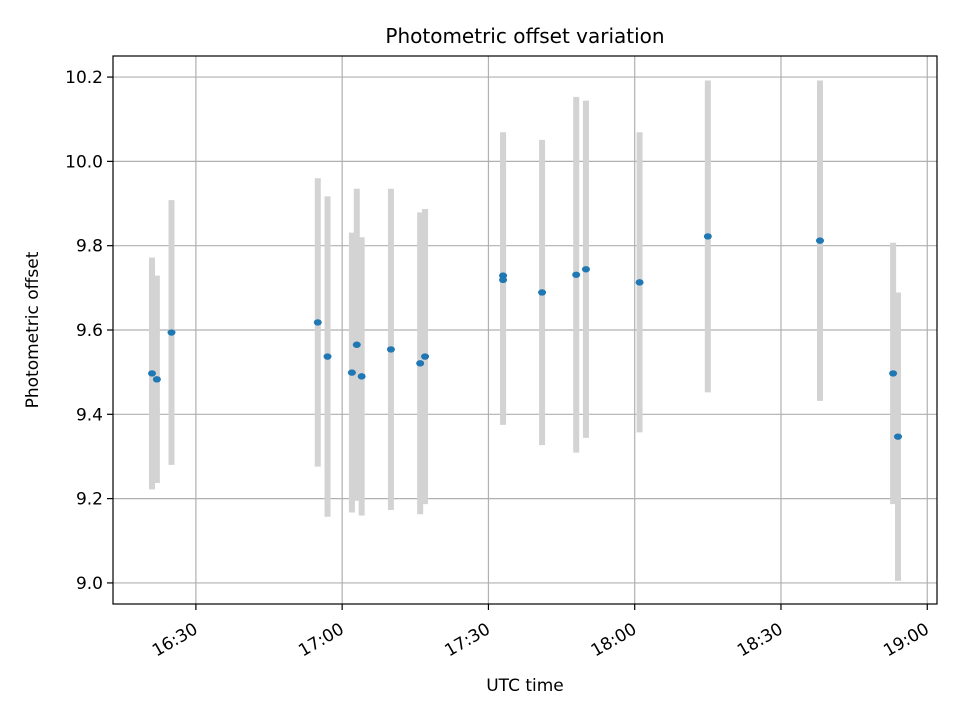 The height and width of the screenshot is (720, 960). I want to click on y-tick-label: 10.0, so click(84, 162).